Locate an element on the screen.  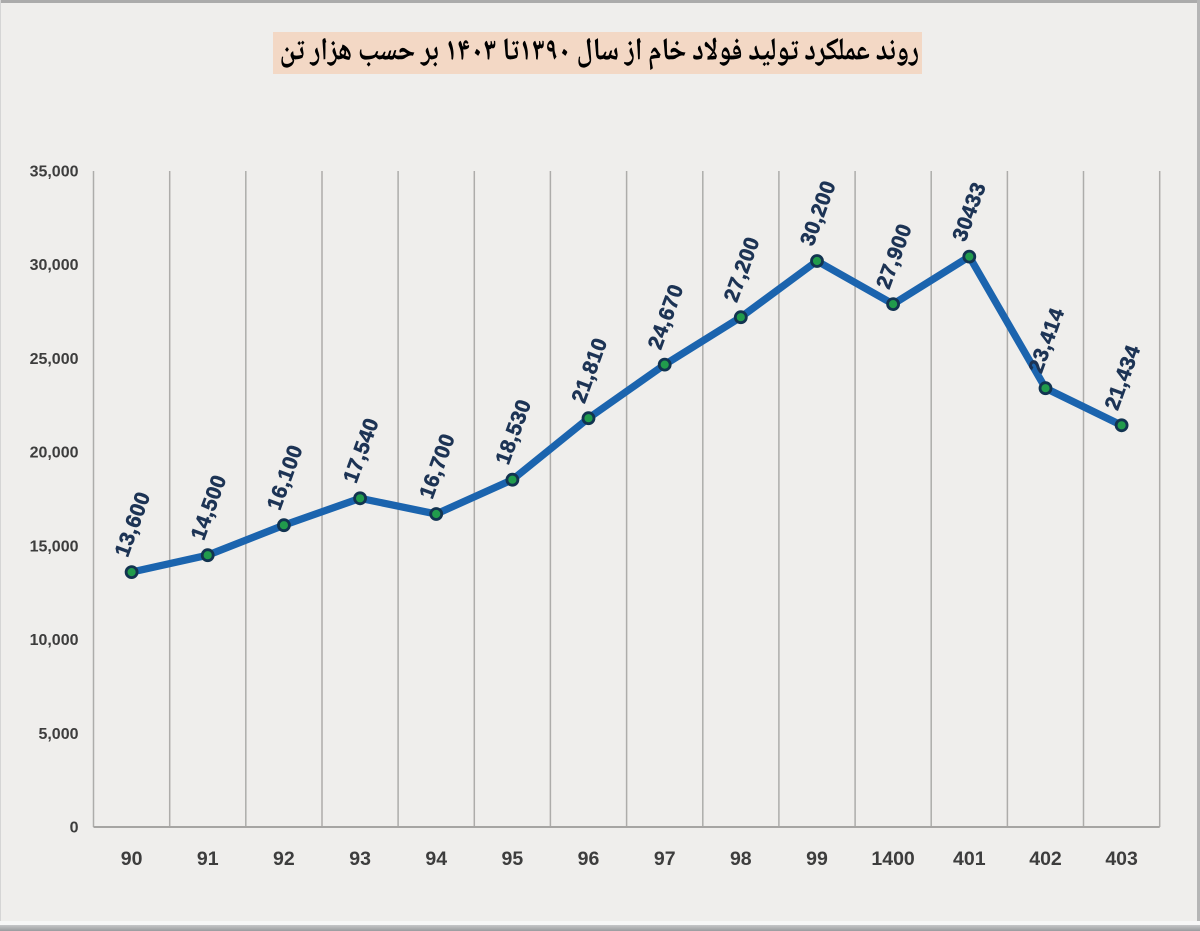
svg-text: 93 is located at coordinates (360, 859).